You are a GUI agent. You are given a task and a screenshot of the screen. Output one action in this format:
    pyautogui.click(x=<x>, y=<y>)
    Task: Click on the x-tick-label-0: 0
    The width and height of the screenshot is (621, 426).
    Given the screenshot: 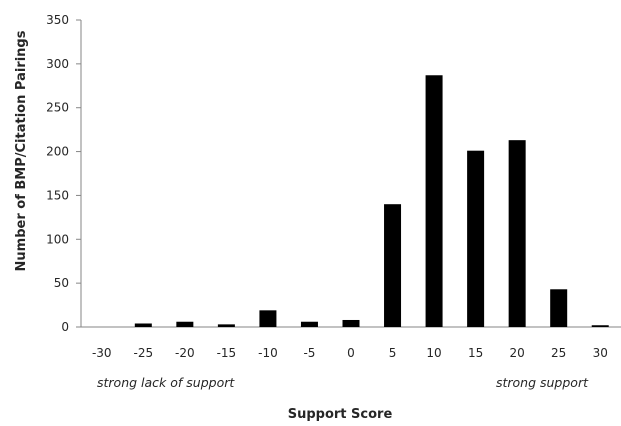 What is the action you would take?
    pyautogui.click(x=351, y=353)
    